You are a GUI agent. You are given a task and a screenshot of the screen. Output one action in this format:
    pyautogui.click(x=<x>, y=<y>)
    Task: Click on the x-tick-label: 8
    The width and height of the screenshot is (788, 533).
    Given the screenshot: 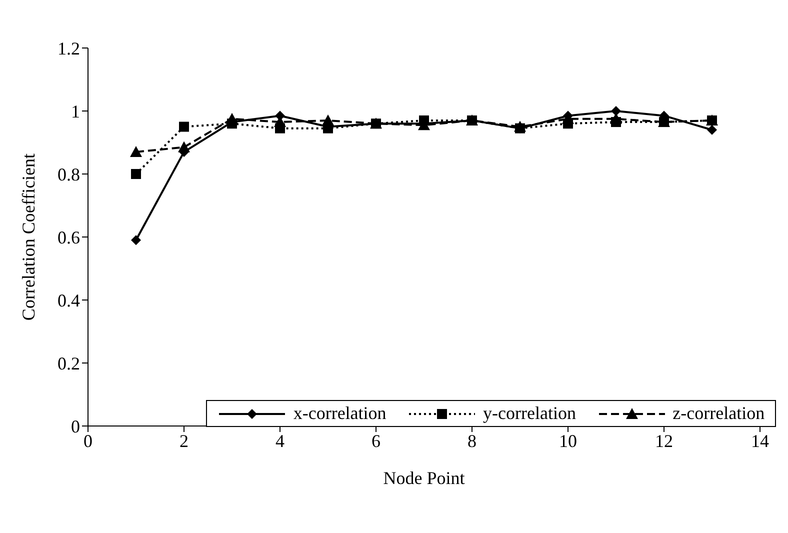 What is the action you would take?
    pyautogui.click(x=472, y=440)
    